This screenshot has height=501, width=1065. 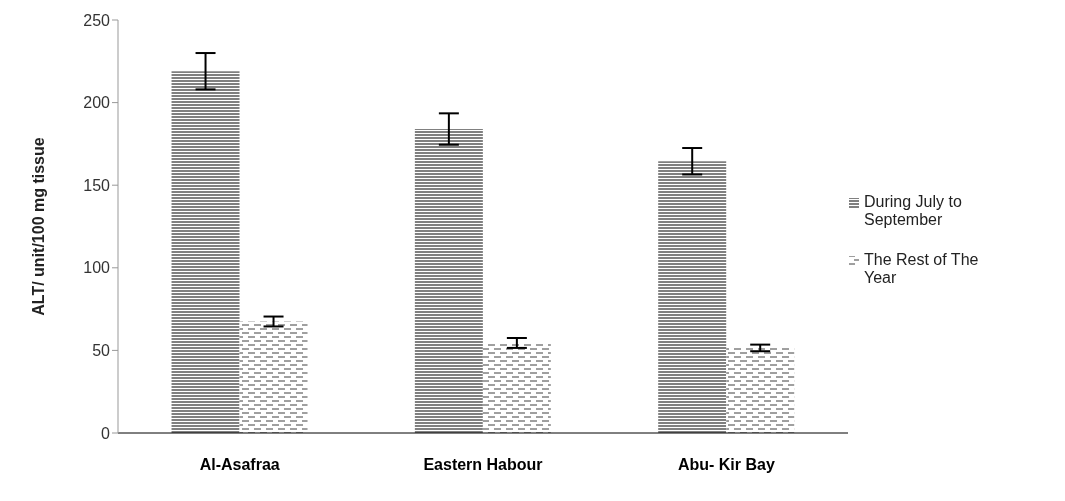 I want to click on x-tick-label: Al-Asafraa, so click(x=239, y=465).